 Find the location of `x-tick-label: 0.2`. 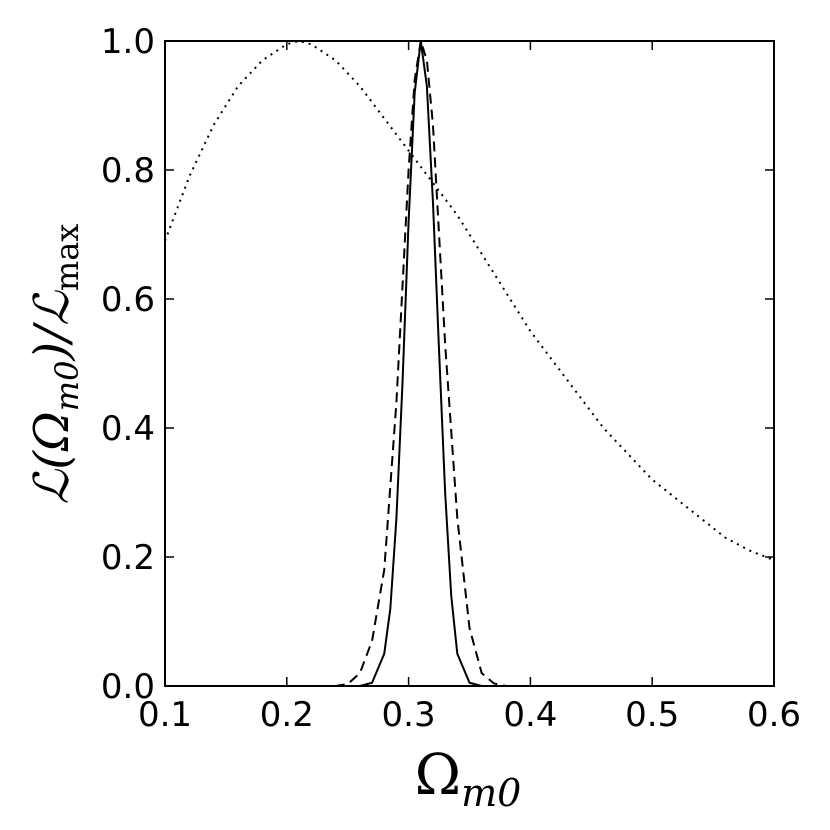

x-tick-label: 0.2 is located at coordinates (287, 715).